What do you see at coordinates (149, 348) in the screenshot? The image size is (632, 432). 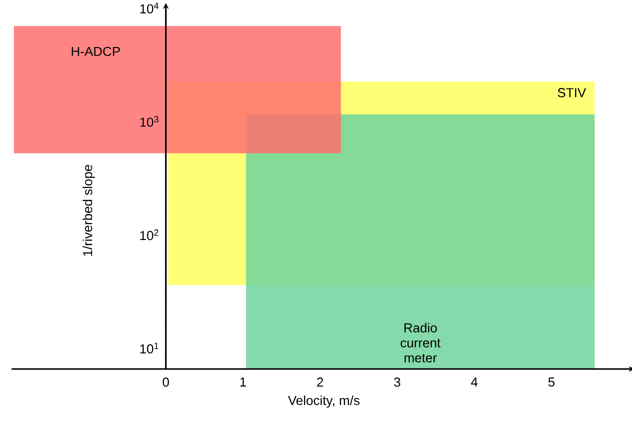 I see `y-tick-label: 10$^{1}$` at bounding box center [149, 348].